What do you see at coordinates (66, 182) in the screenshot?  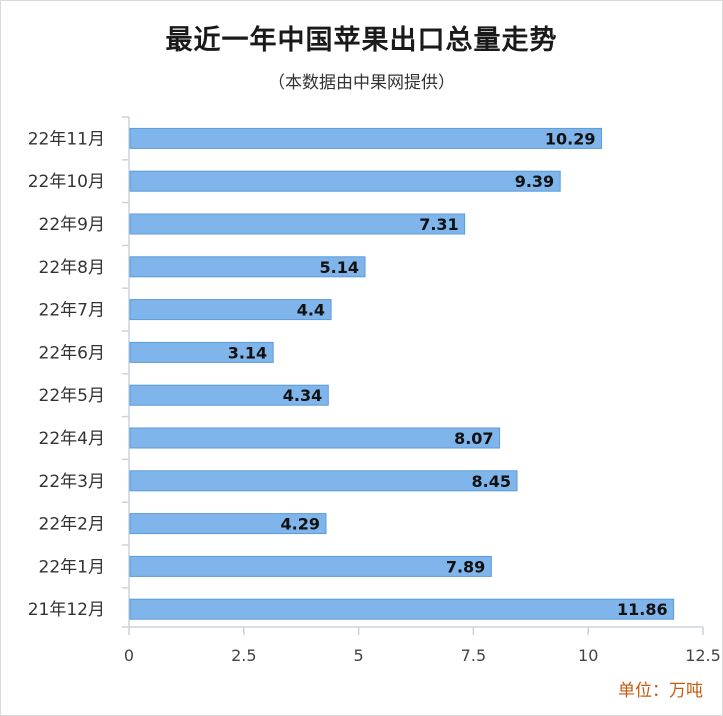 I see `category-label: 22年10月` at bounding box center [66, 182].